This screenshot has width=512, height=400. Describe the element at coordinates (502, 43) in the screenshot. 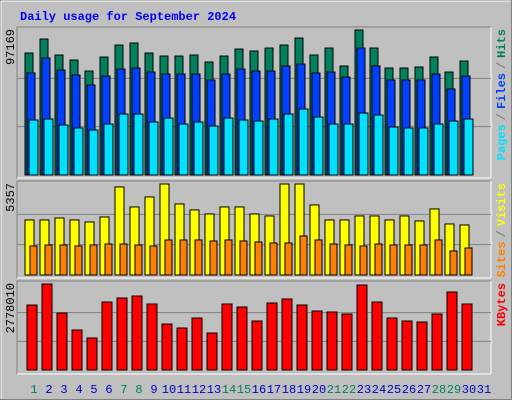

I see `legend-entry: Hits` at that location.